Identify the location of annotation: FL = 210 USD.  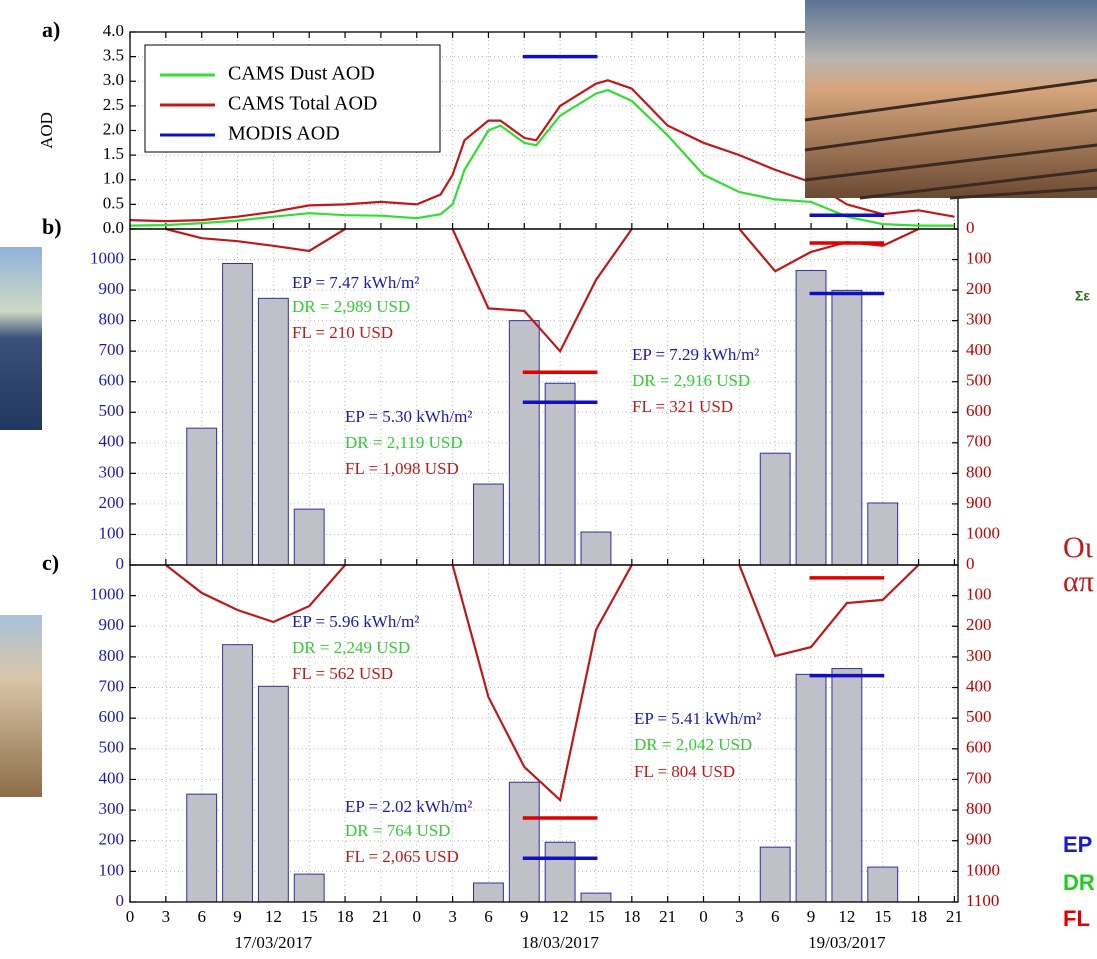
(342, 332).